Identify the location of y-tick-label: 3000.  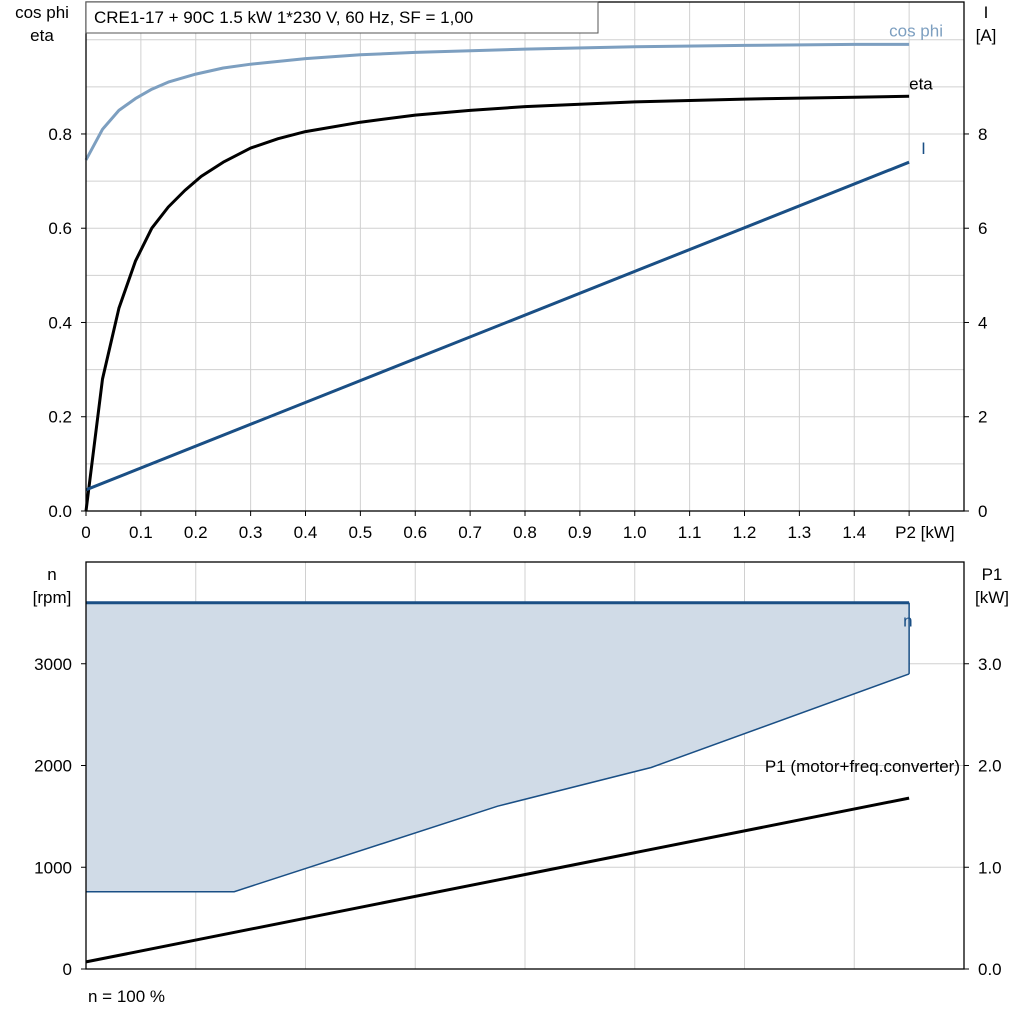
(53, 664).